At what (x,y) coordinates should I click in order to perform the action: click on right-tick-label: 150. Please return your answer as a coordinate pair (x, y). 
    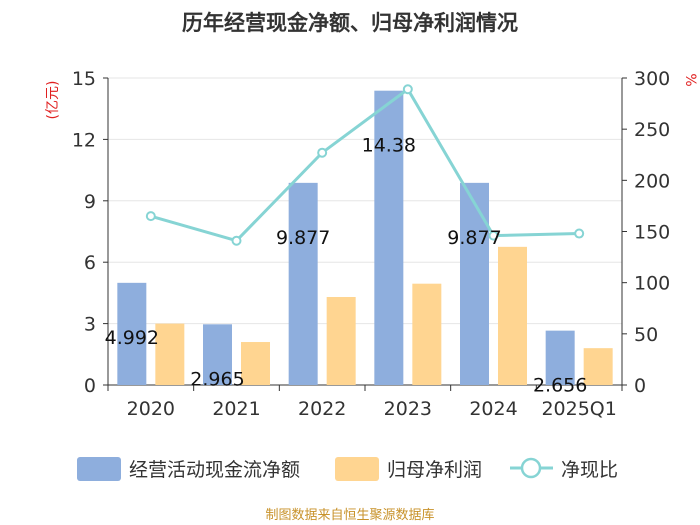
    Looking at the image, I should click on (652, 233).